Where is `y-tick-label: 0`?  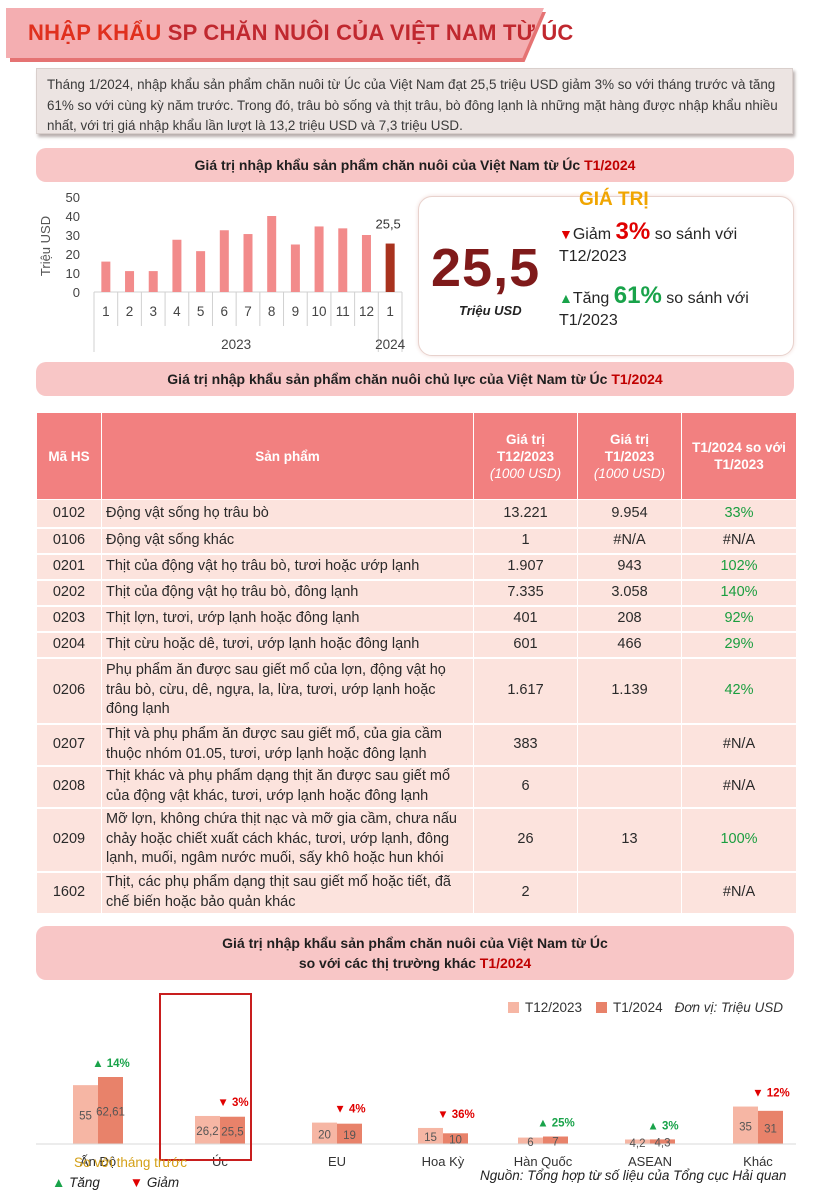 y-tick-label: 0 is located at coordinates (76, 292).